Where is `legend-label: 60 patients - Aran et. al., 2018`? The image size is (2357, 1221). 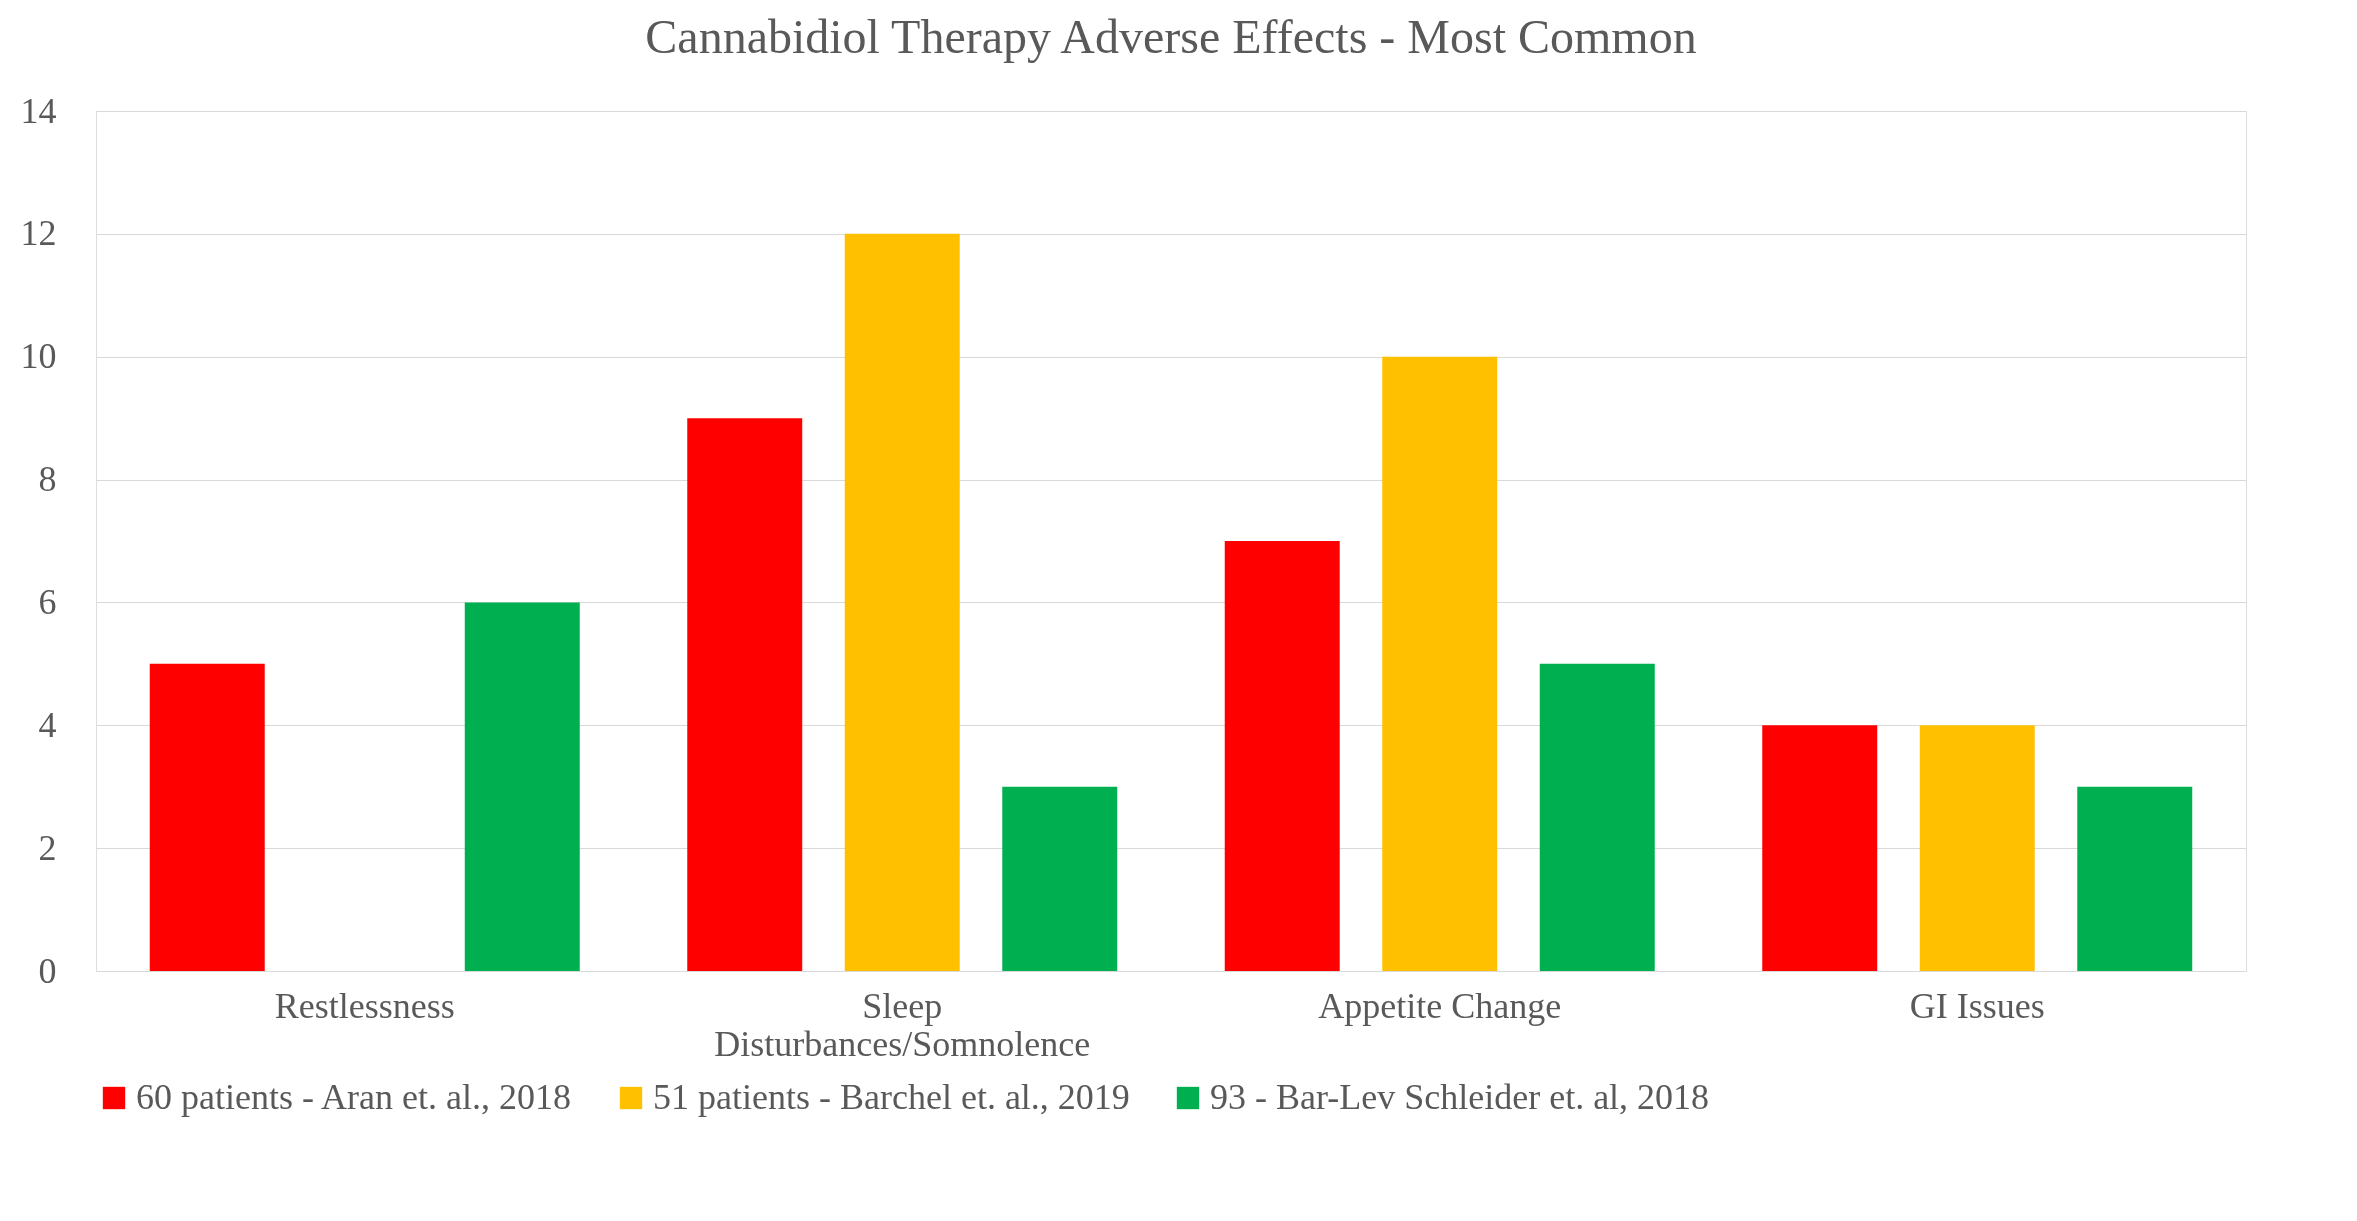 legend-label: 60 patients - Aran et. al., 2018 is located at coordinates (353, 1097).